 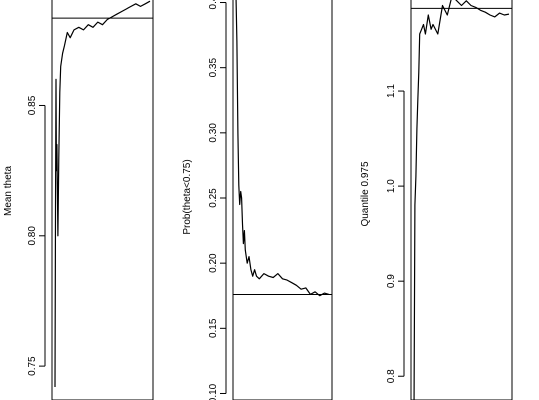 I want to click on y-tick-label: 0.8, so click(x=391, y=376).